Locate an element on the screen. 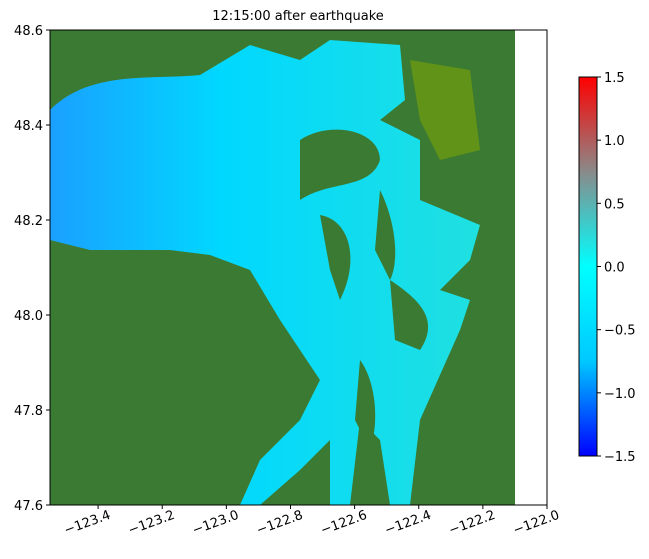 This screenshot has width=649, height=559. chart-title: 12:15:00 after earthquake is located at coordinates (298, 16).